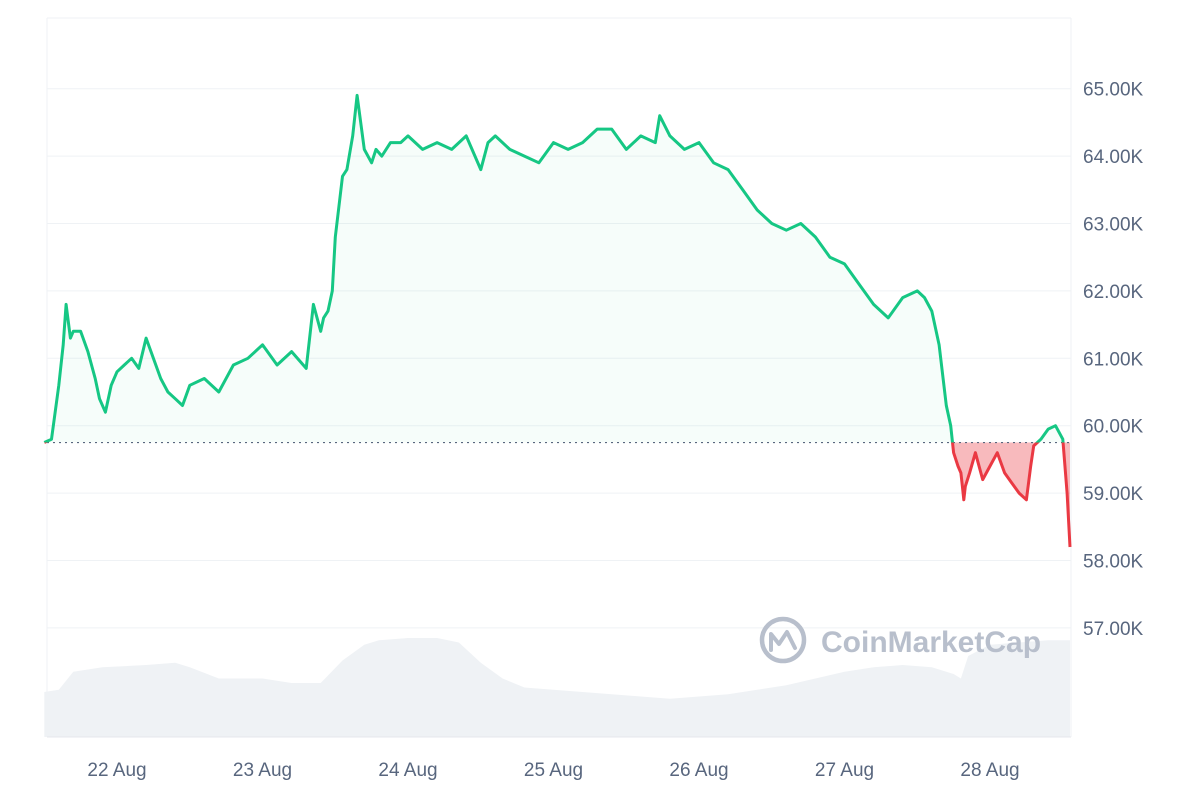 The image size is (1200, 800). I want to click on coinmarketcap-watermark: CoinMarketCap, so click(900, 640).